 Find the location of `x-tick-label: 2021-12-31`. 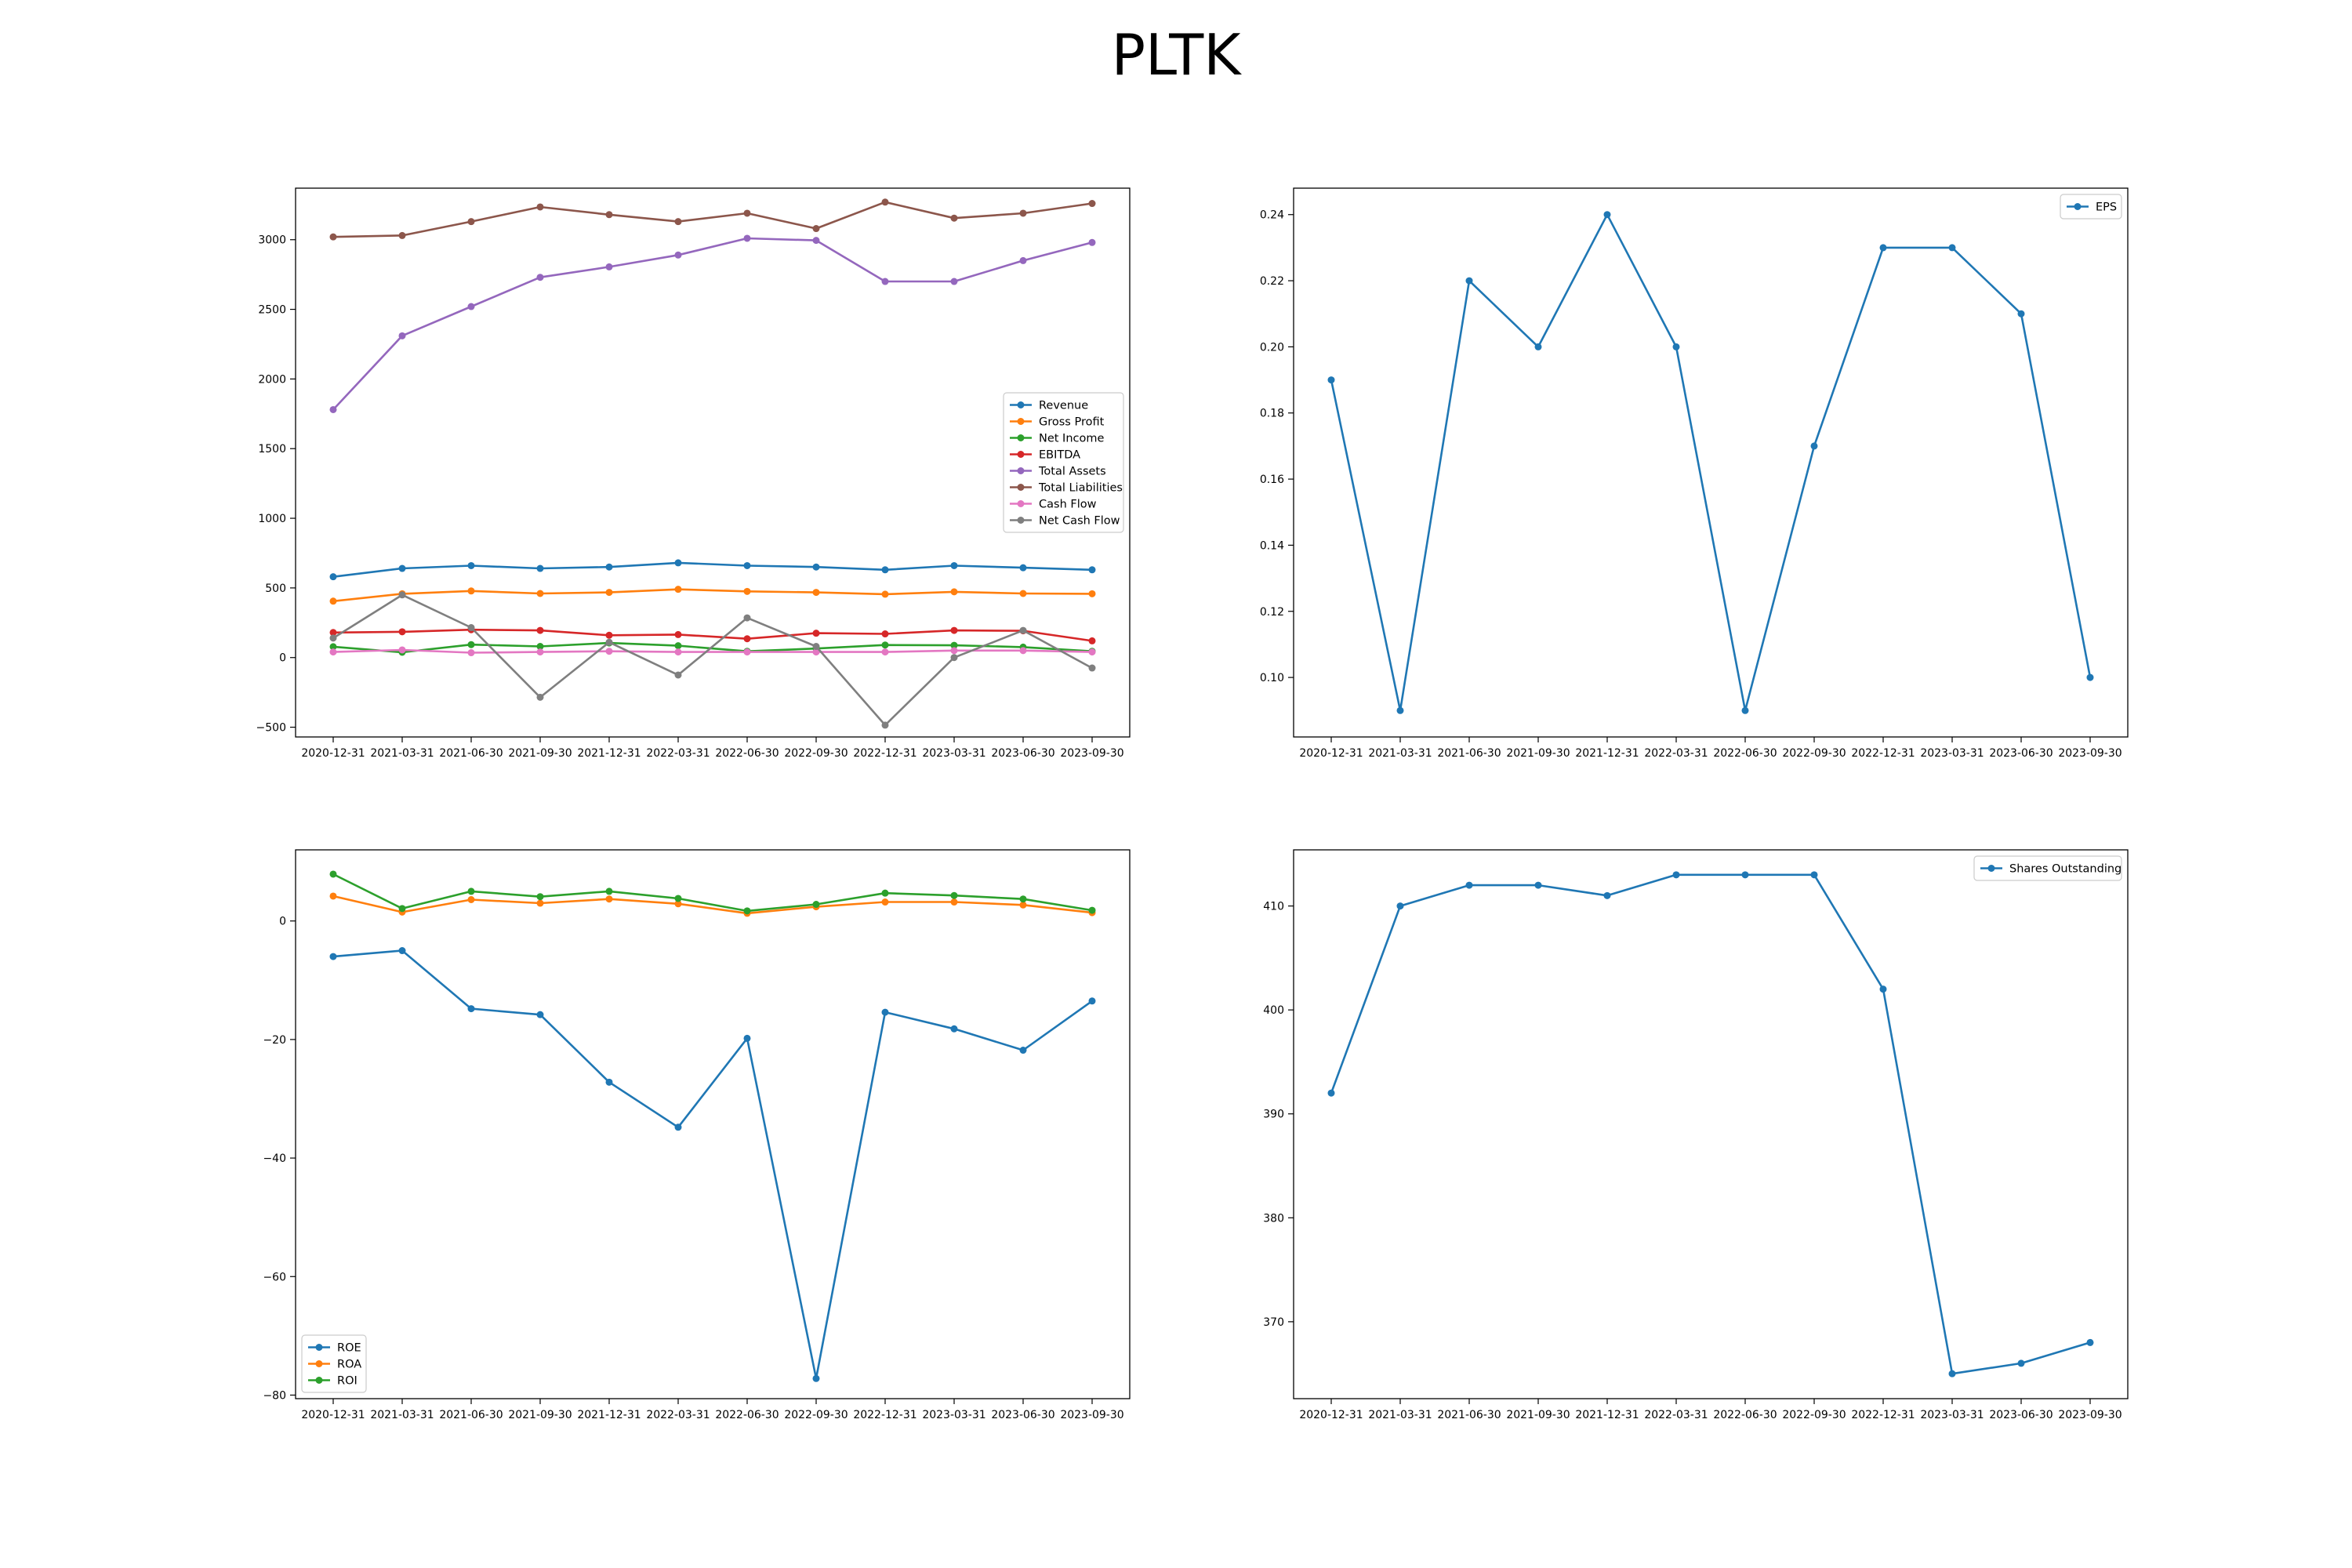

x-tick-label: 2021-12-31 is located at coordinates (609, 1415).